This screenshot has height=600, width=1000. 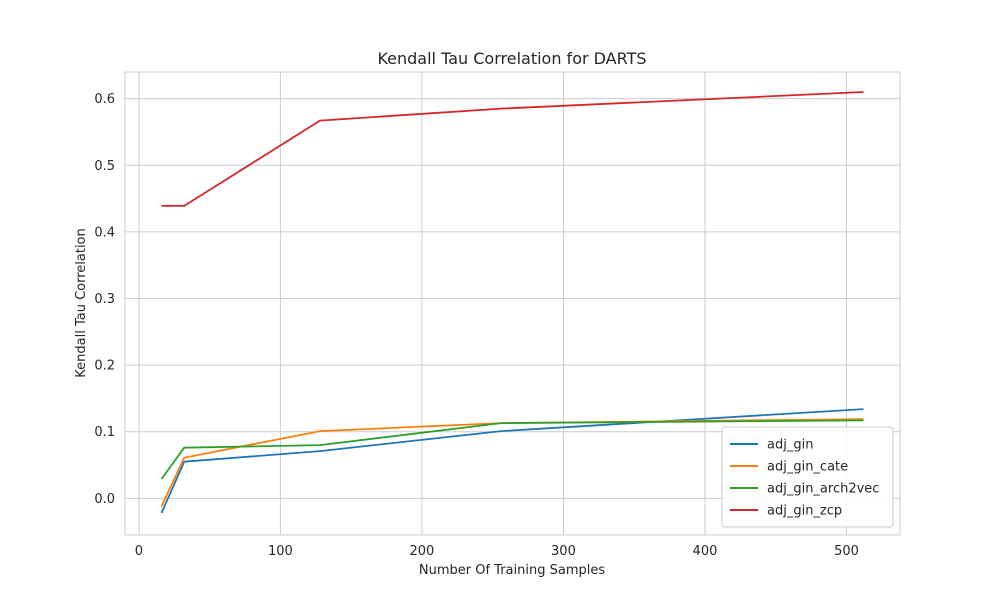 I want to click on x-tick-label: 200, so click(x=422, y=551).